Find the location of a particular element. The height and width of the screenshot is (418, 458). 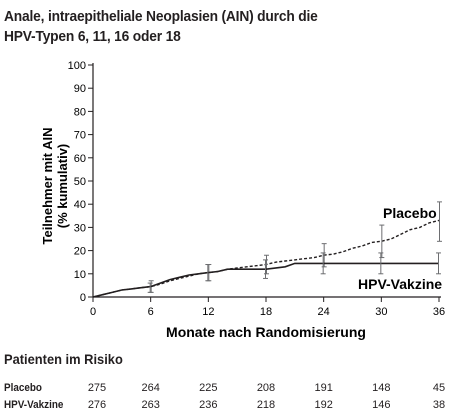

y-tick-label: 100 is located at coordinates (77, 66).